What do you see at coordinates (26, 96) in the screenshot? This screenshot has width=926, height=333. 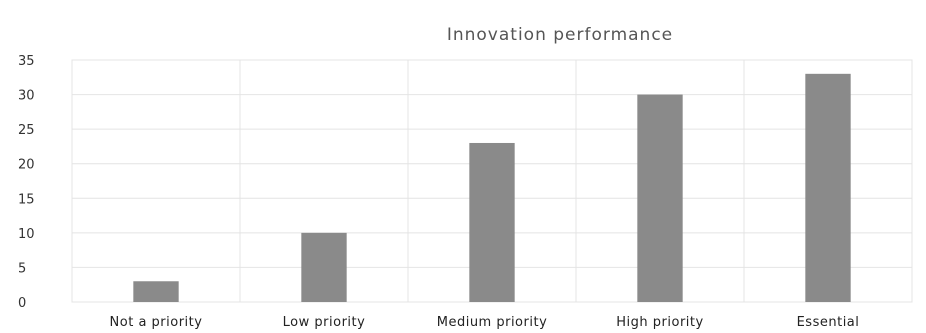 I see `y-tick-label: 30` at bounding box center [26, 96].